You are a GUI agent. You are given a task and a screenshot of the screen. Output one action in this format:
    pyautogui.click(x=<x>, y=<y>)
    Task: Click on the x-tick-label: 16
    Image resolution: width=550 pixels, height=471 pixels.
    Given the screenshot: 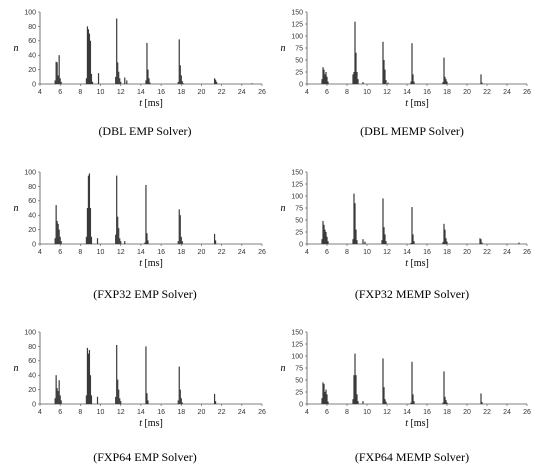 What is the action you would take?
    pyautogui.click(x=427, y=412)
    